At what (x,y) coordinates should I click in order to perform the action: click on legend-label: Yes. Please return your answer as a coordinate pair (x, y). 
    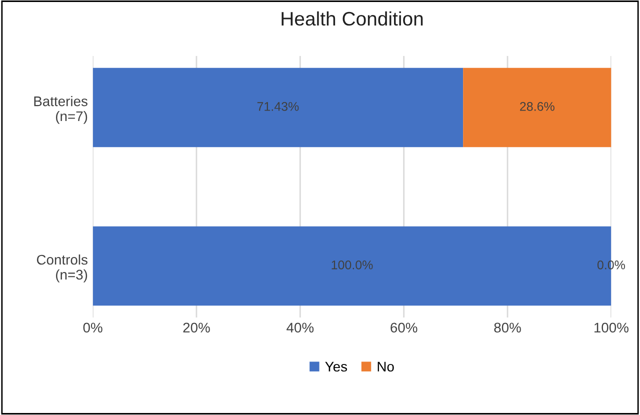
    Looking at the image, I should click on (336, 367).